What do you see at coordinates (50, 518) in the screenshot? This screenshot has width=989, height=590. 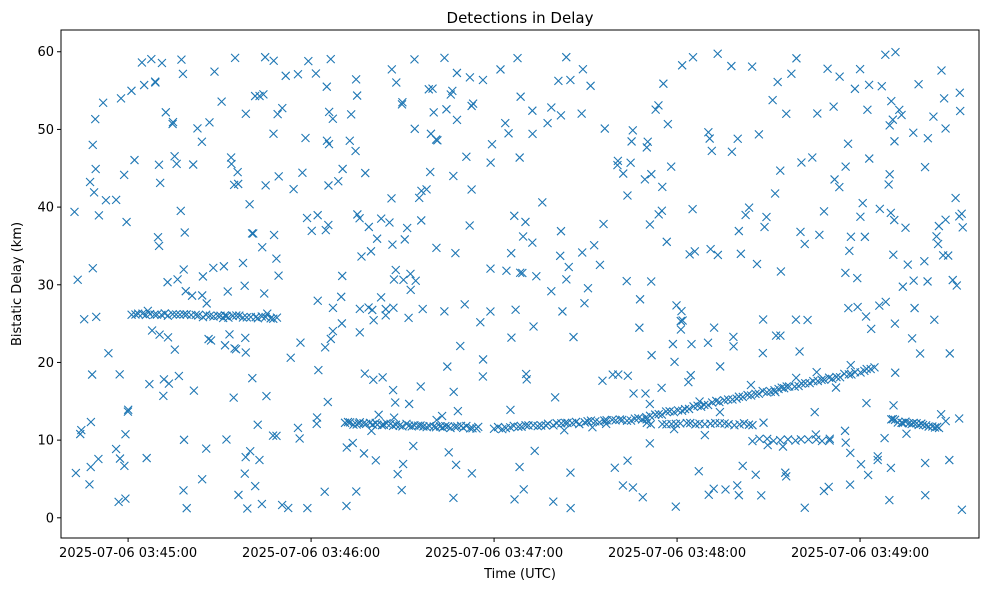 I see `y-tick-label: 0` at bounding box center [50, 518].